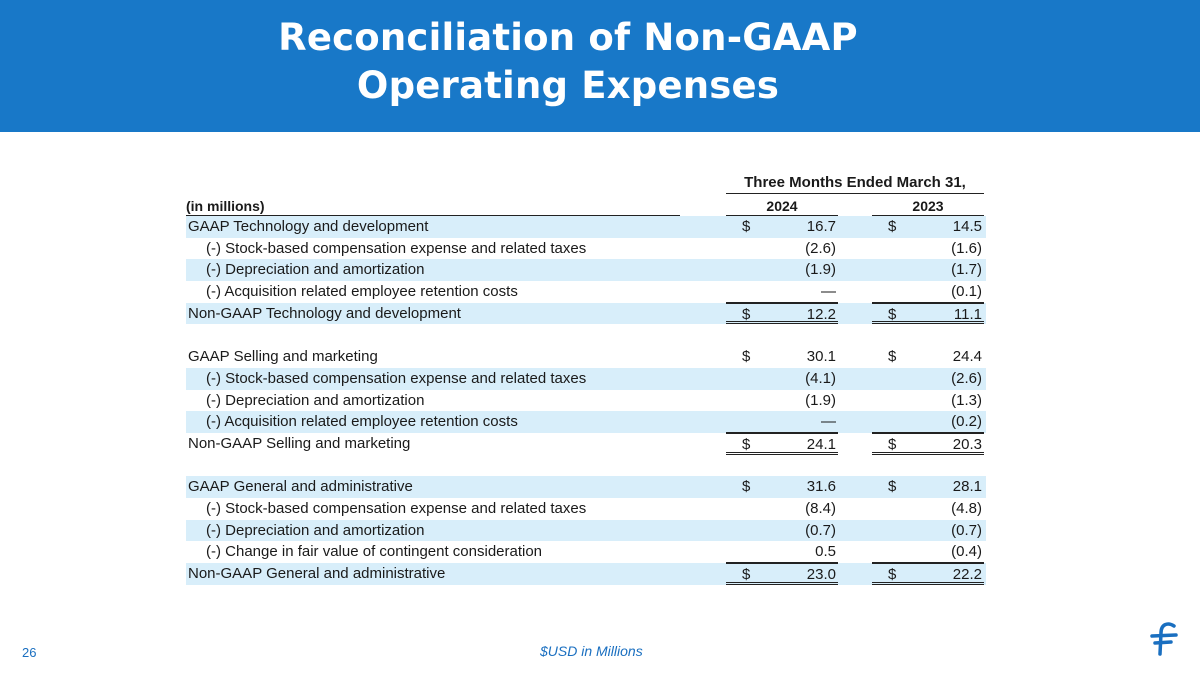  I want to click on value-v2023: 24.4, so click(967, 357).